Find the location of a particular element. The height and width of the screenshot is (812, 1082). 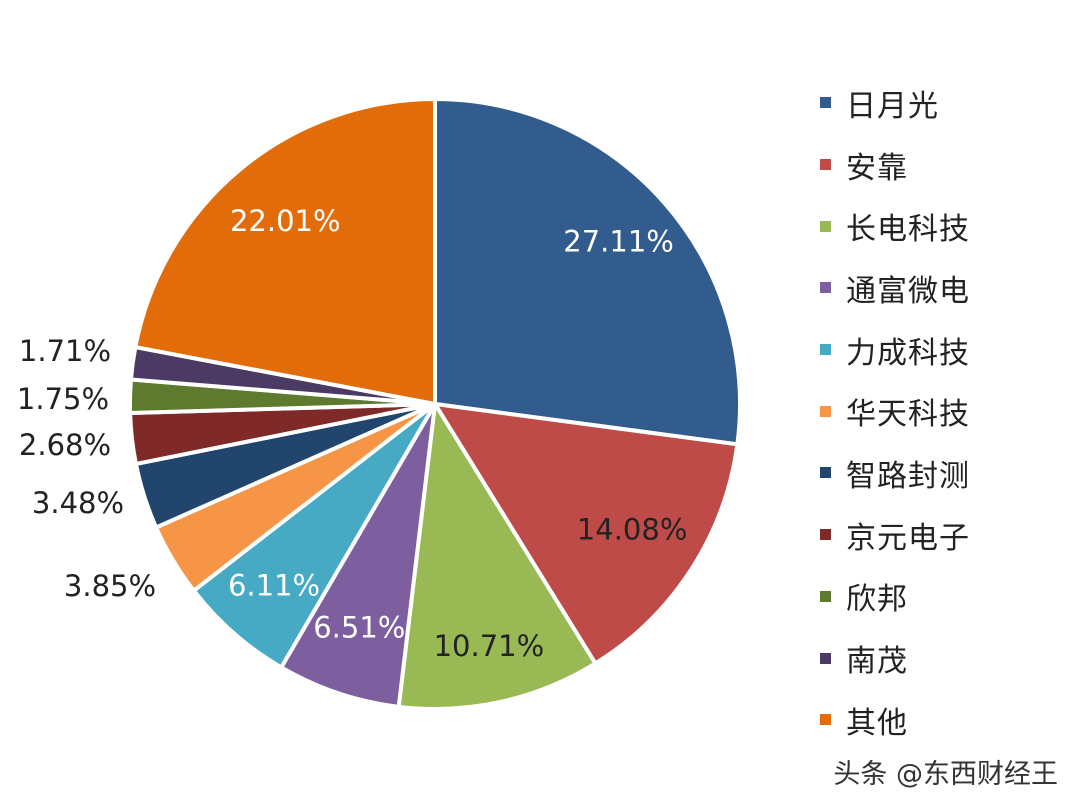

legend-item: 日月光 is located at coordinates (895, 103).